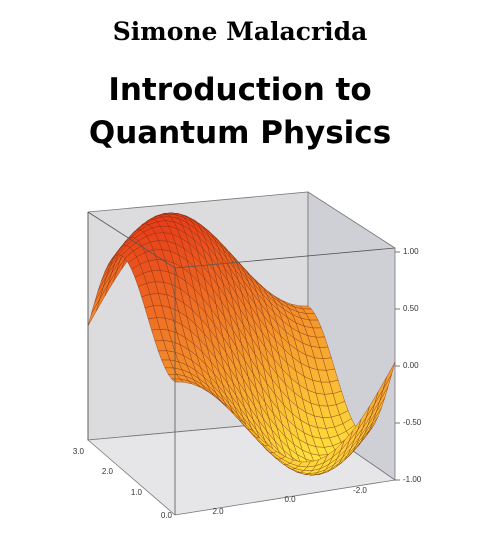 This screenshot has width=480, height=533. I want to click on z-tick-label: 1.00, so click(411, 251).